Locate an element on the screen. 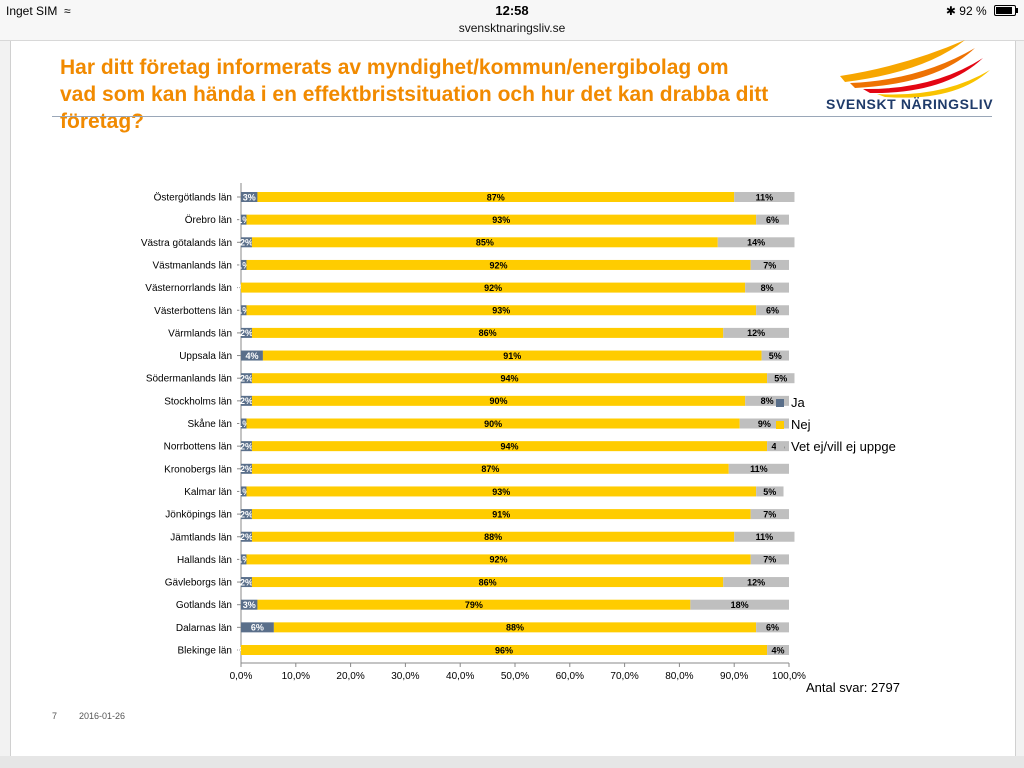 The width and height of the screenshot is (1024, 768). bar-value-label: 91% is located at coordinates (501, 514).